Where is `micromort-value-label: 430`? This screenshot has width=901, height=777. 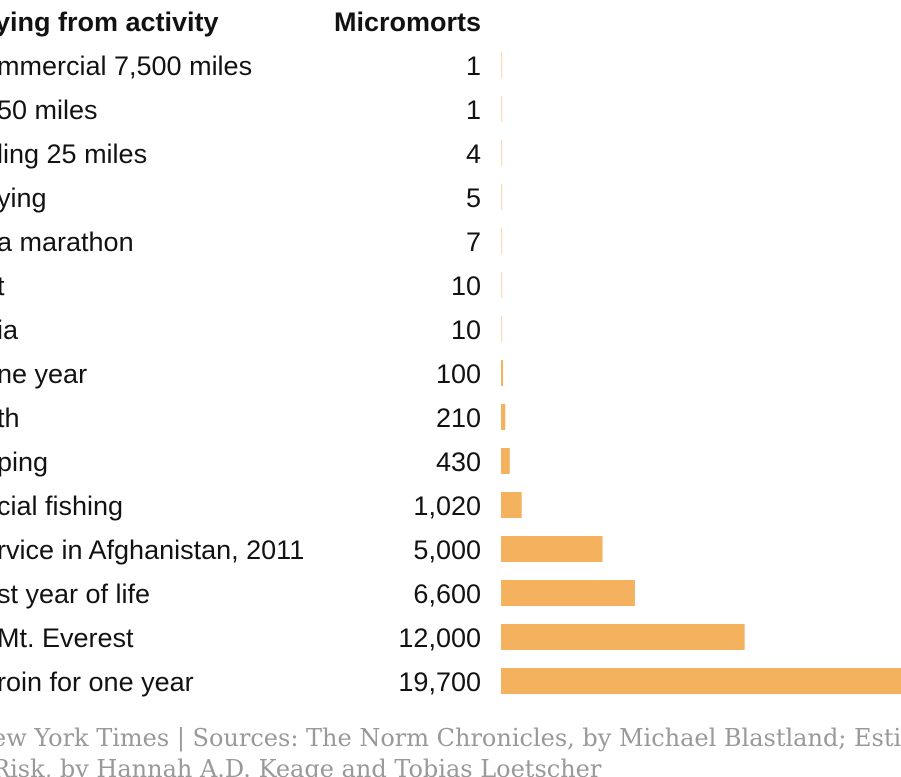 micromort-value-label: 430 is located at coordinates (458, 462).